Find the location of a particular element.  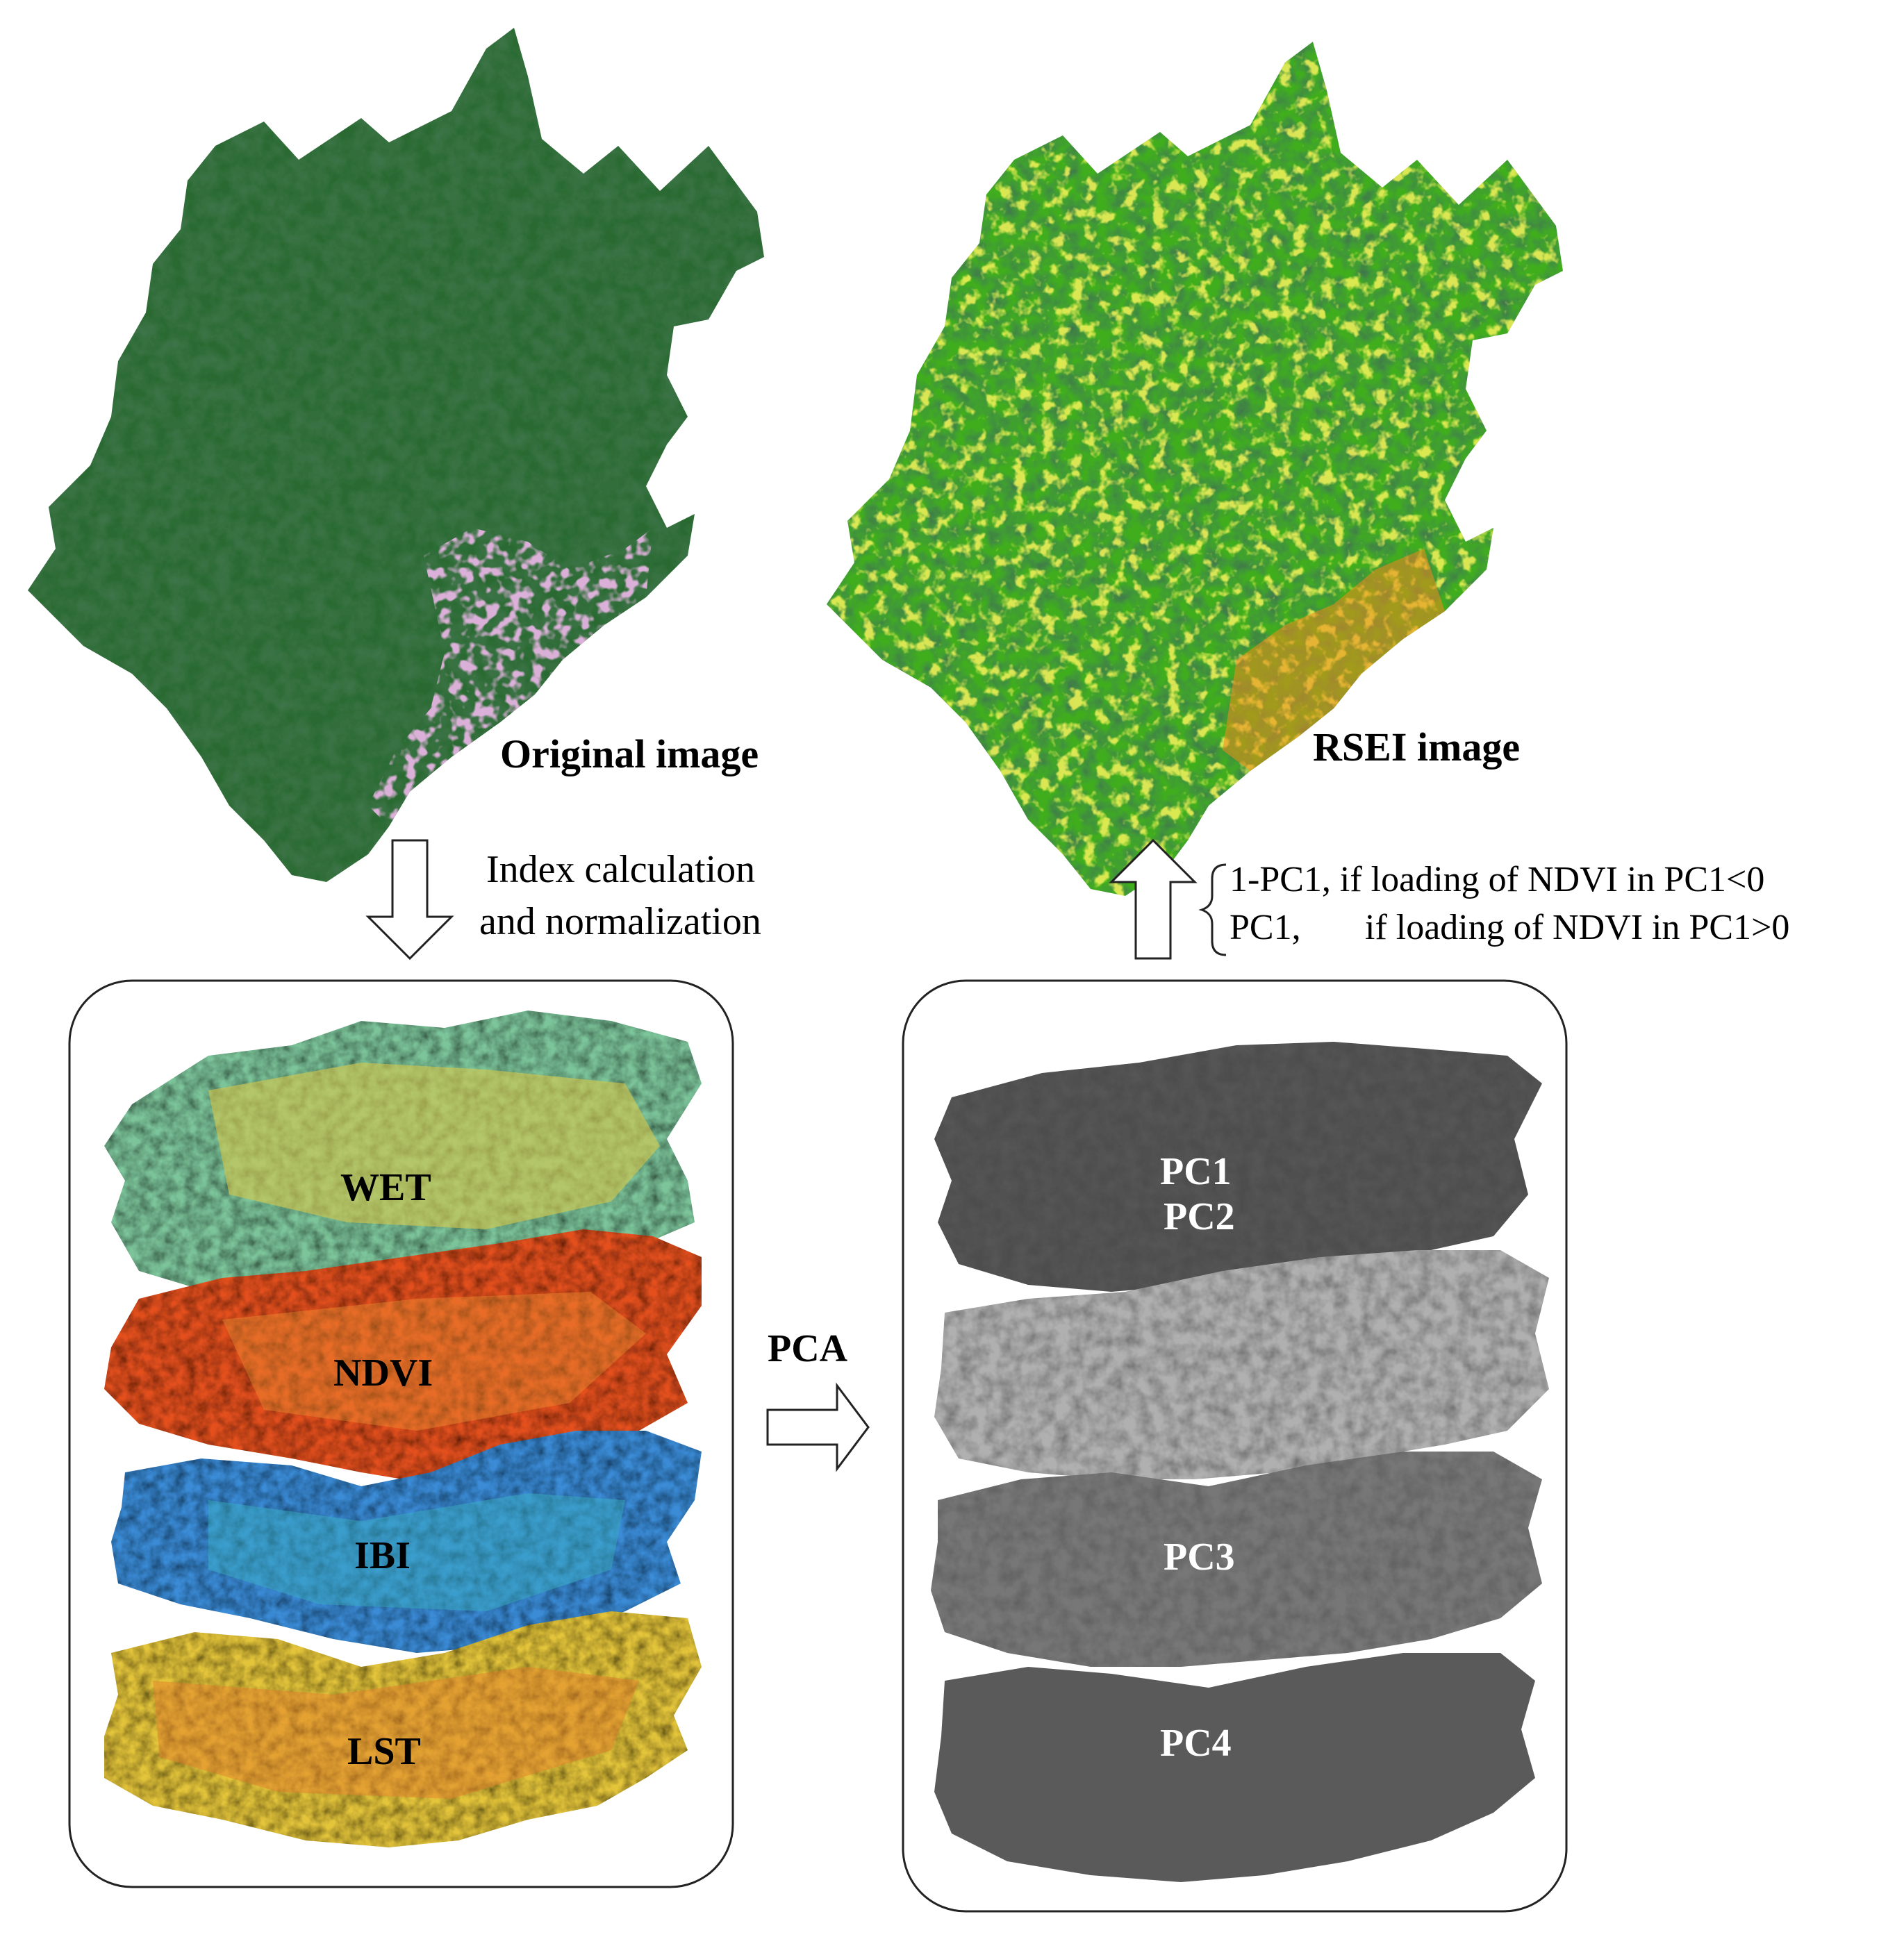

right-arrow-icon is located at coordinates (818, 1427).